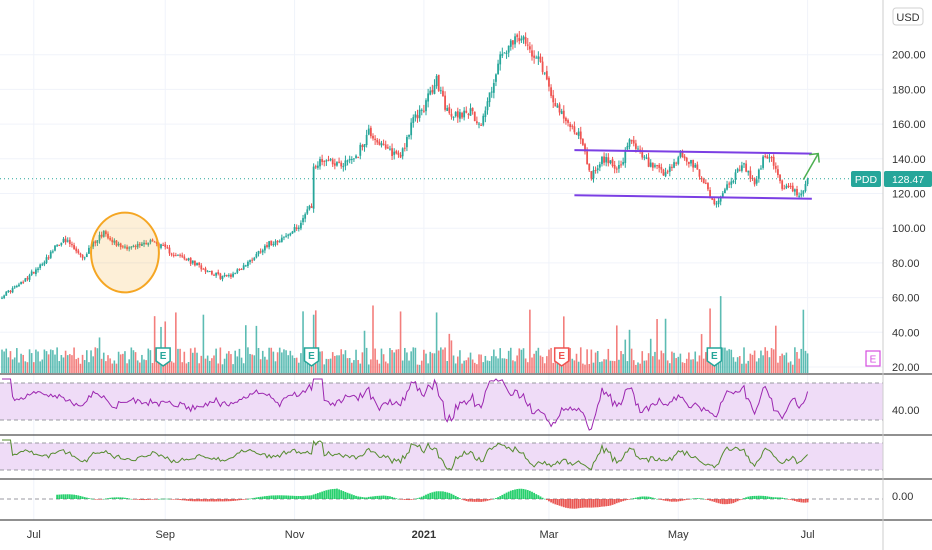 The height and width of the screenshot is (550, 932). Describe the element at coordinates (421, 535) in the screenshot. I see `time-axis: Jul Sep Nov 2021 Mar May Jul` at that location.